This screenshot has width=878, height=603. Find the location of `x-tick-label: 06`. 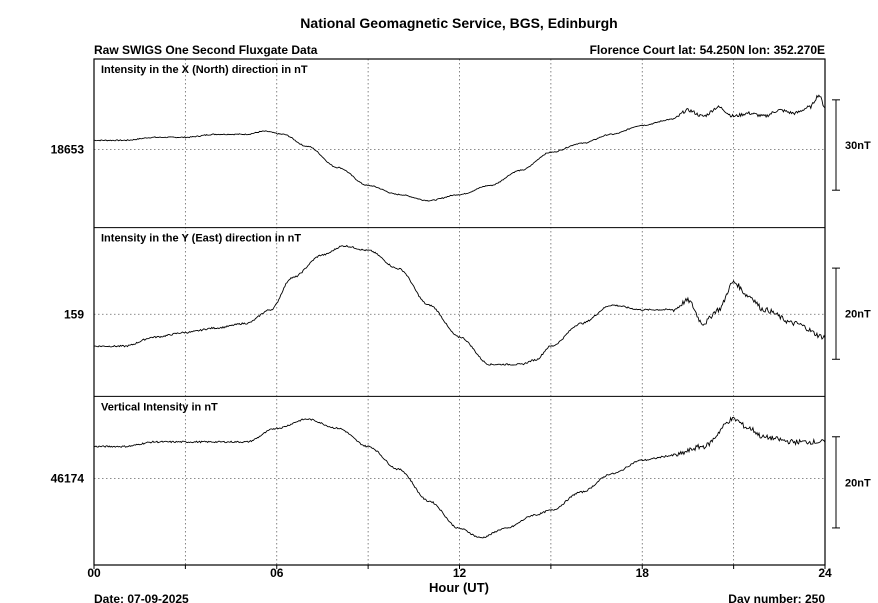

x-tick-label: 06 is located at coordinates (277, 573).